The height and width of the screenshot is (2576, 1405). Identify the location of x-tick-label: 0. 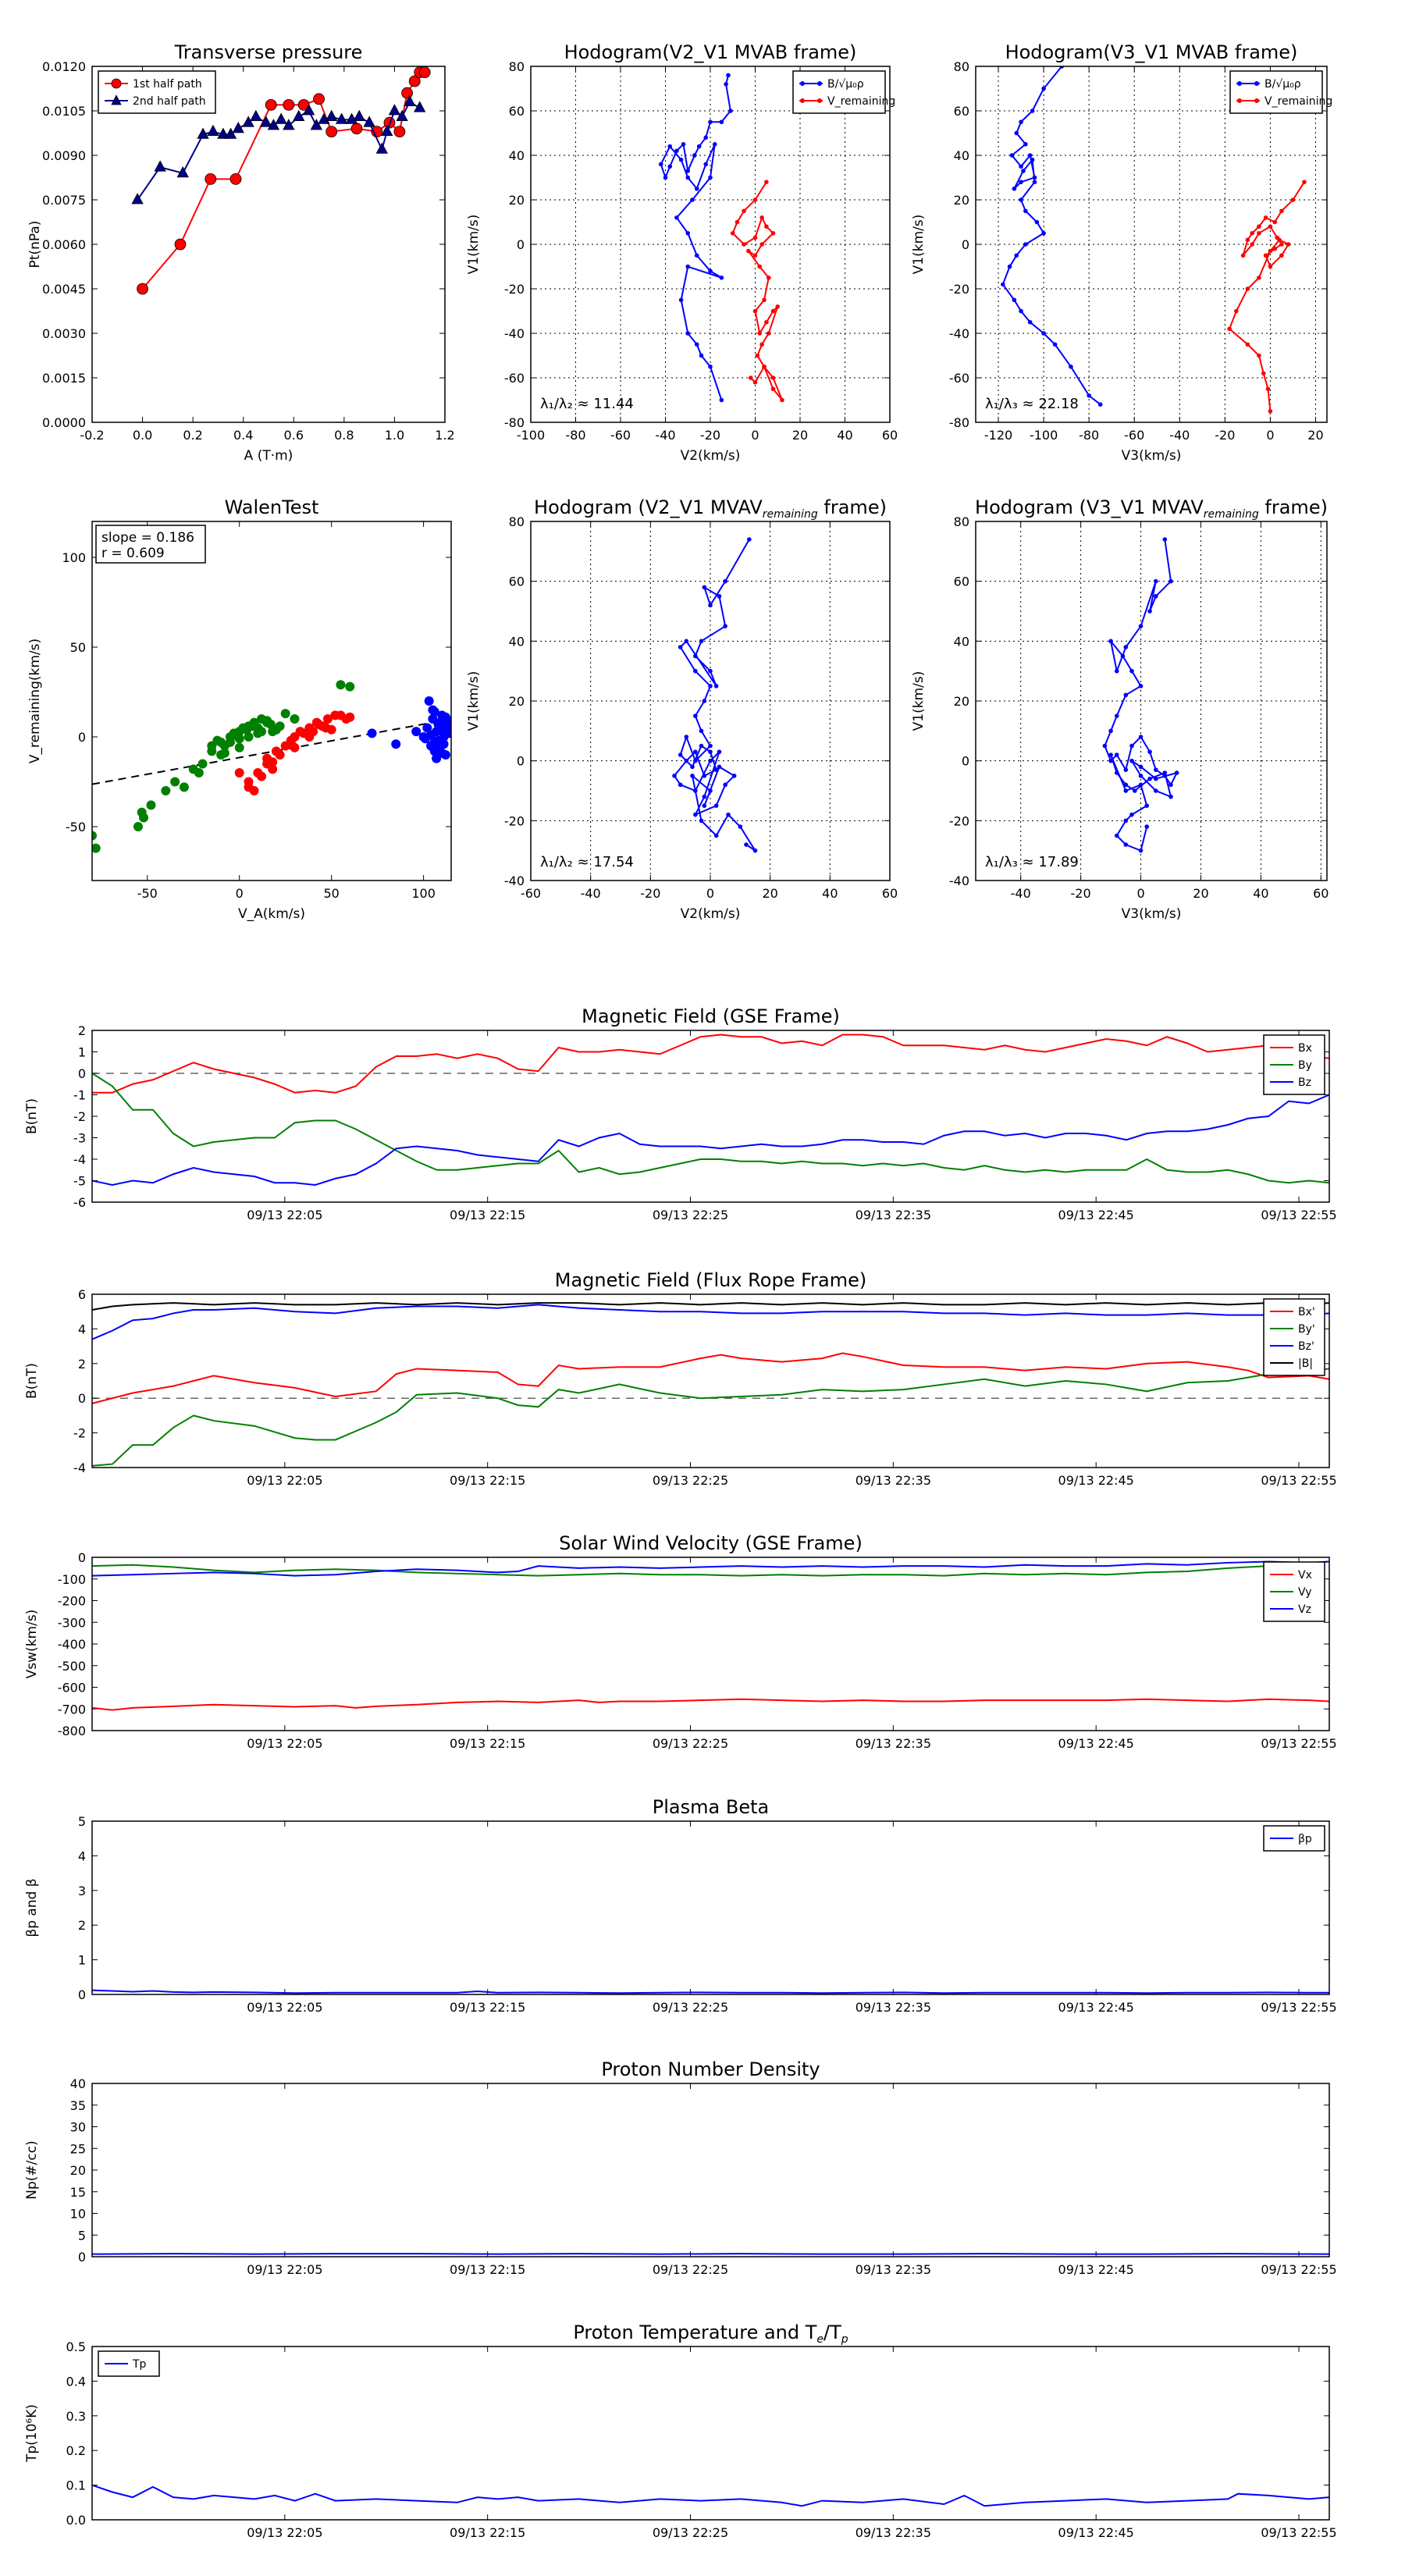
(240, 893).